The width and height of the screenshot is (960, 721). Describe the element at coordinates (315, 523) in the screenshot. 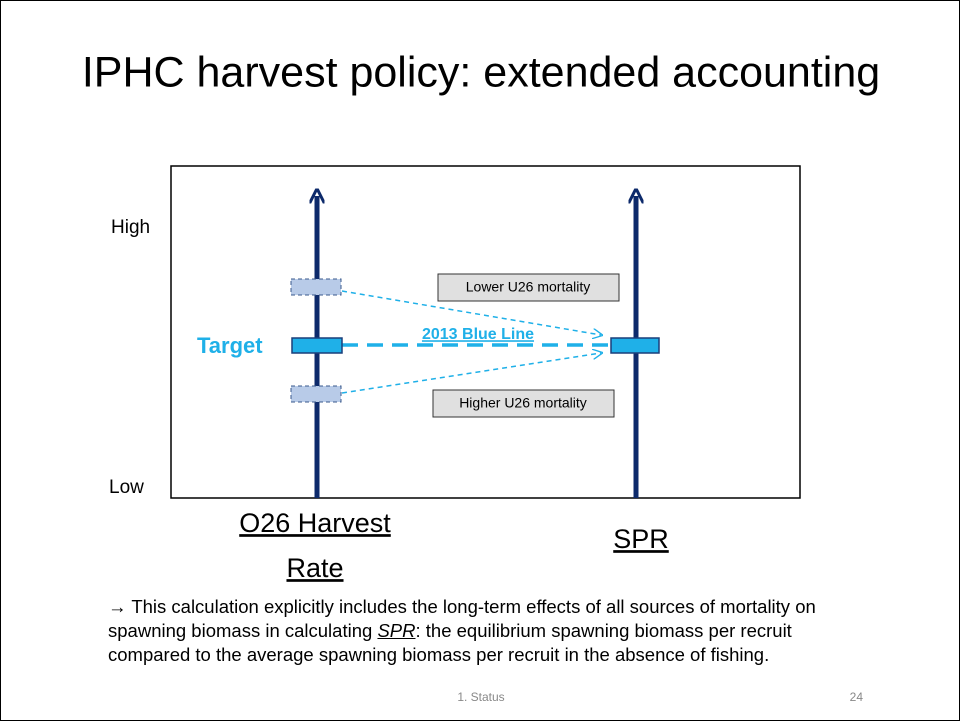

I see `left-axis-label: O26 Harvest` at that location.